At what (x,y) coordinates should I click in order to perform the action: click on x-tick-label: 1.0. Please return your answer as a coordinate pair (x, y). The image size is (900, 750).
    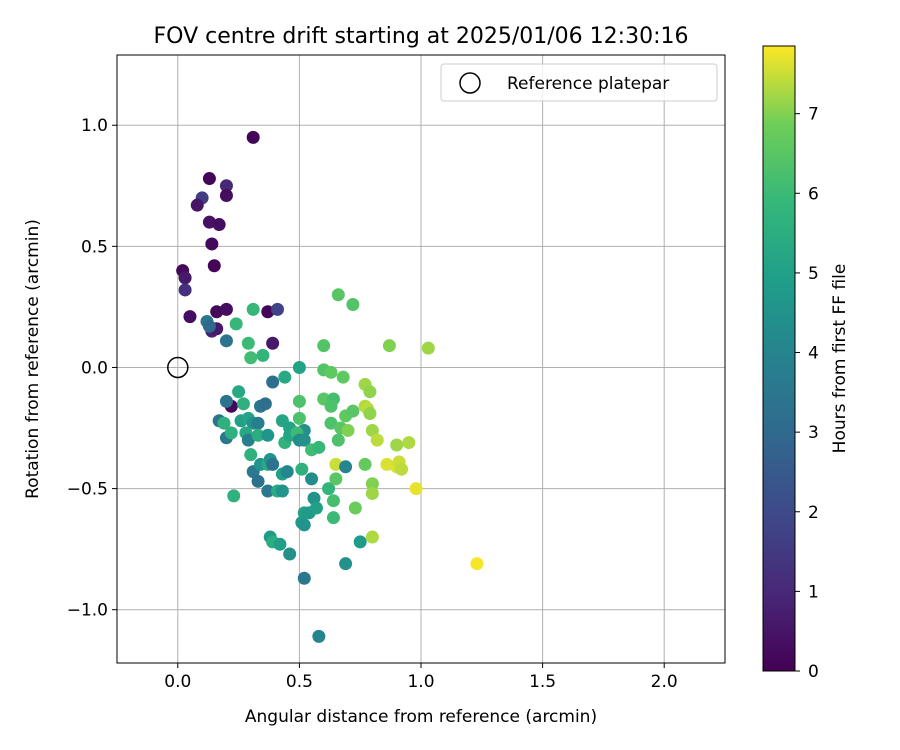
    Looking at the image, I should click on (420, 682).